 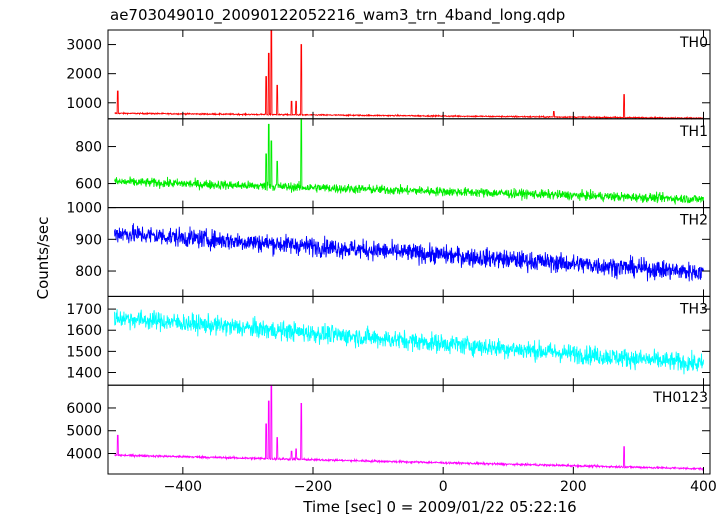 What do you see at coordinates (703, 487) in the screenshot?
I see `x-tick-label: 400` at bounding box center [703, 487].